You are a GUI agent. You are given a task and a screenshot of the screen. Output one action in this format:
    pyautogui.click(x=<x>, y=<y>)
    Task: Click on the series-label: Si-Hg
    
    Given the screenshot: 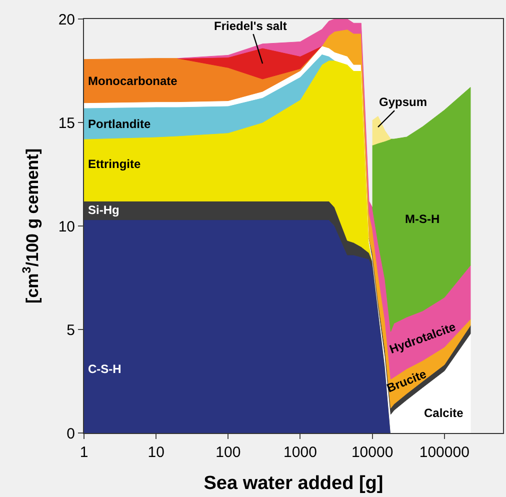 What is the action you would take?
    pyautogui.click(x=104, y=210)
    